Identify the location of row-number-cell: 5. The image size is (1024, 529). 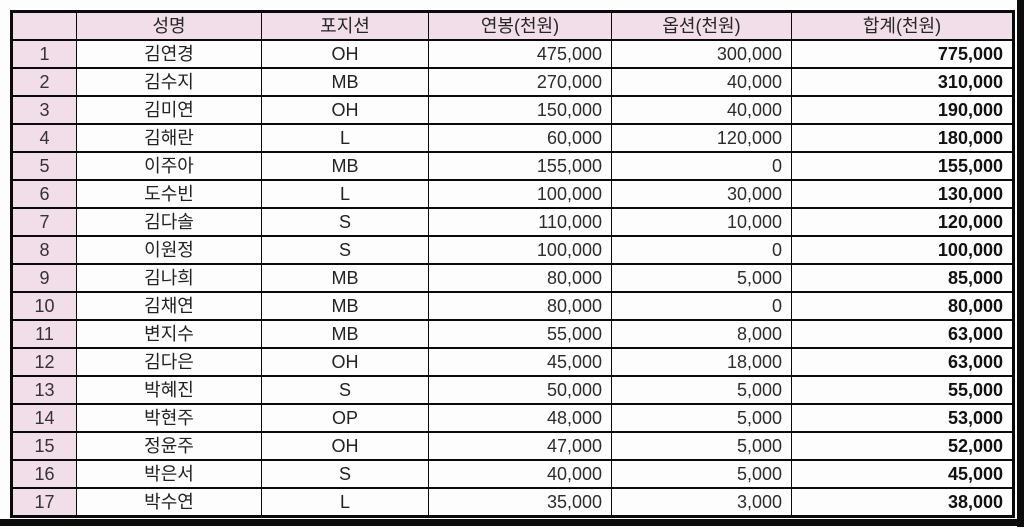
(44, 166).